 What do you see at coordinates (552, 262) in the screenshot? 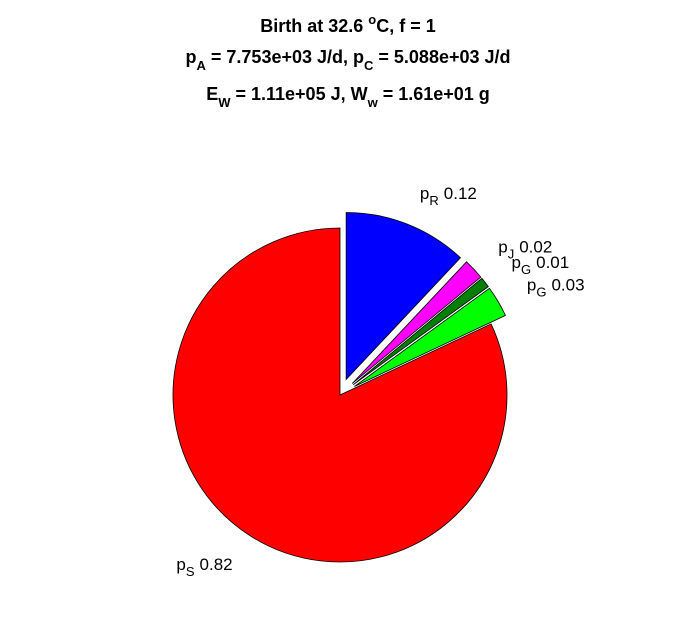
I see `label-value: 0.01` at bounding box center [552, 262].